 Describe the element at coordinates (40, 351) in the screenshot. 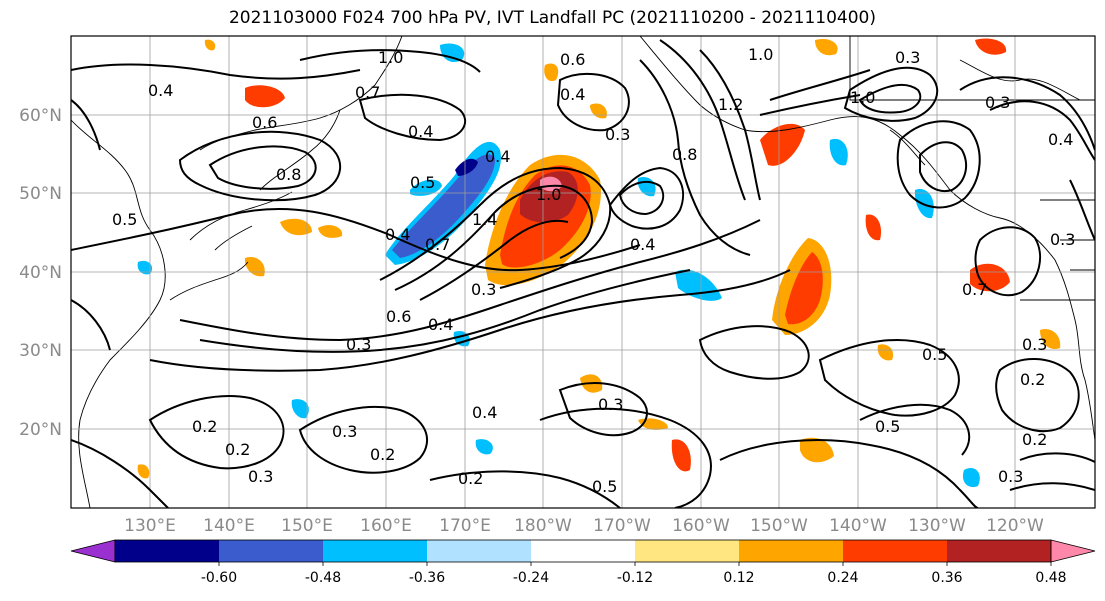

I see `lat-label: 30°N` at that location.